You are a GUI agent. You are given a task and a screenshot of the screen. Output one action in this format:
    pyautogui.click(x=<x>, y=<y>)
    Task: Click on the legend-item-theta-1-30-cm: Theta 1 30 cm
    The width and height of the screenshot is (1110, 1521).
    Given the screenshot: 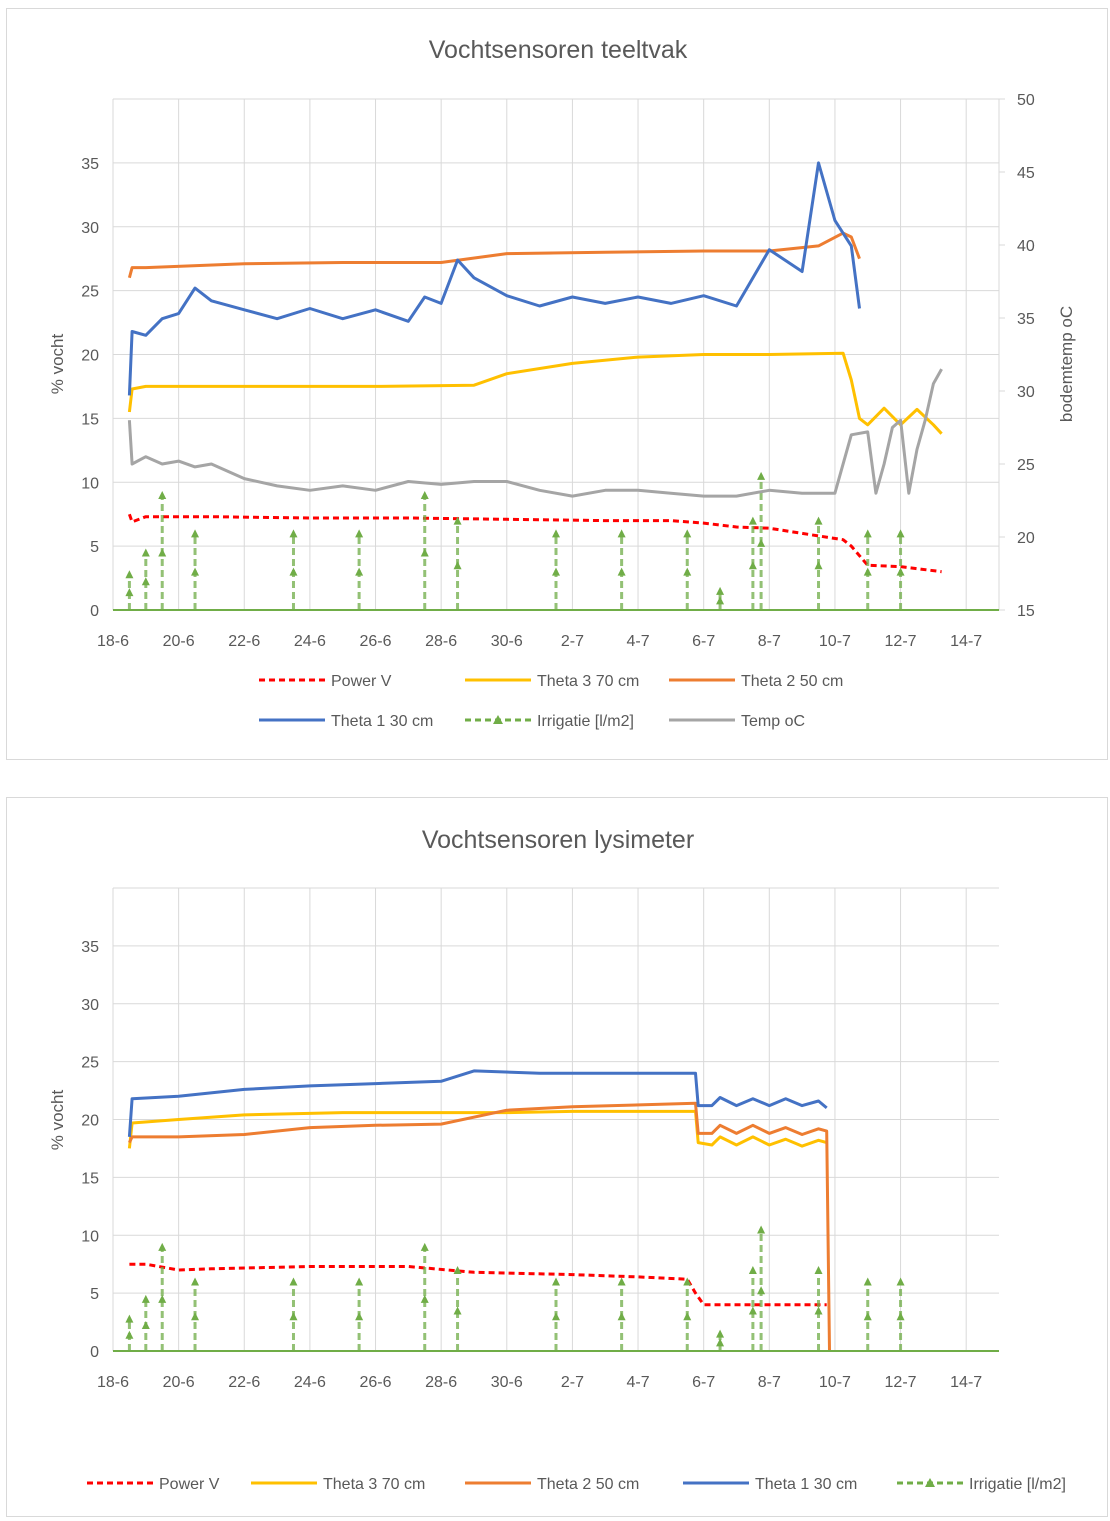 What is the action you would take?
    pyautogui.click(x=770, y=1484)
    